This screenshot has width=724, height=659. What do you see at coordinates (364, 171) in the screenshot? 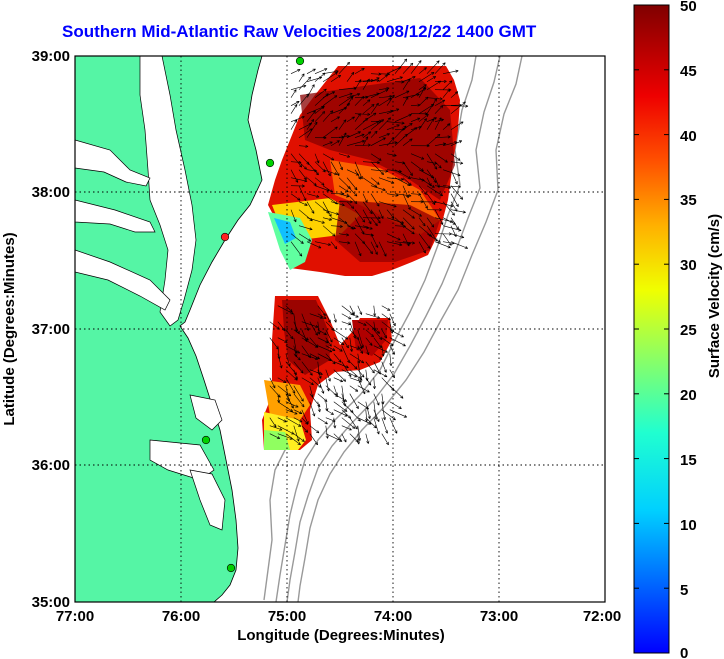
I see `velocity-region-north` at bounding box center [364, 171].